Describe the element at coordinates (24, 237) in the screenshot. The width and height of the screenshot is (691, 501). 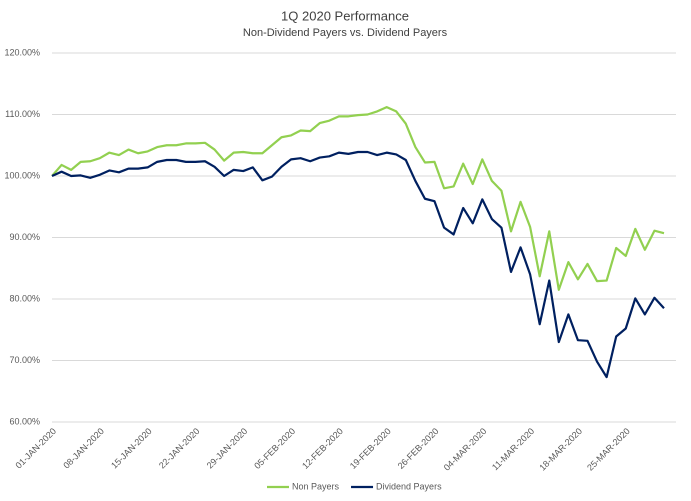
I see `y-tick-label: 90.00%` at that location.